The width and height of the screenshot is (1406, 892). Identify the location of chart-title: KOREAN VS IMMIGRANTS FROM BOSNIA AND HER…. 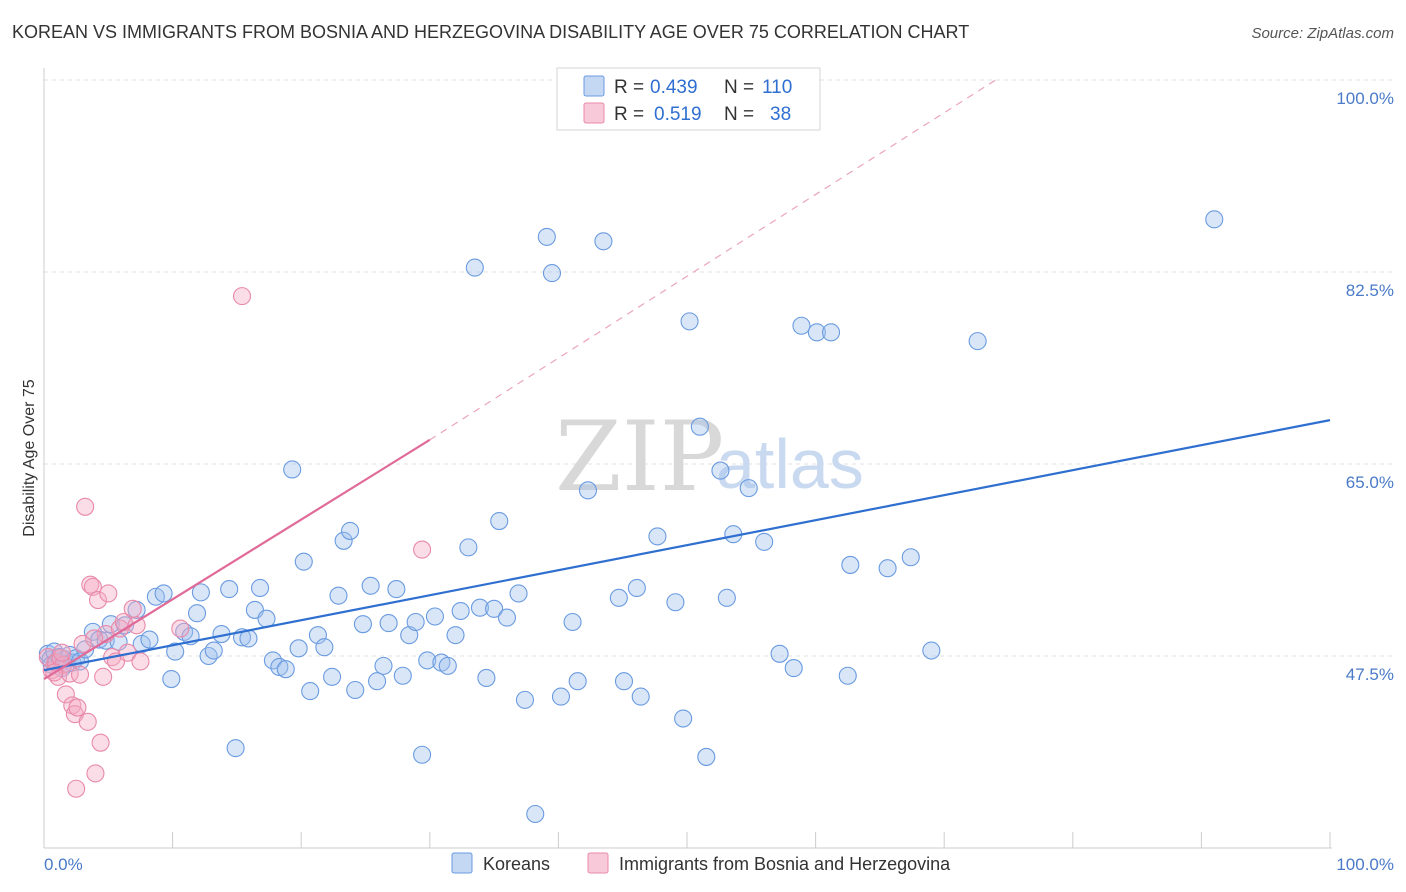
(490, 32).